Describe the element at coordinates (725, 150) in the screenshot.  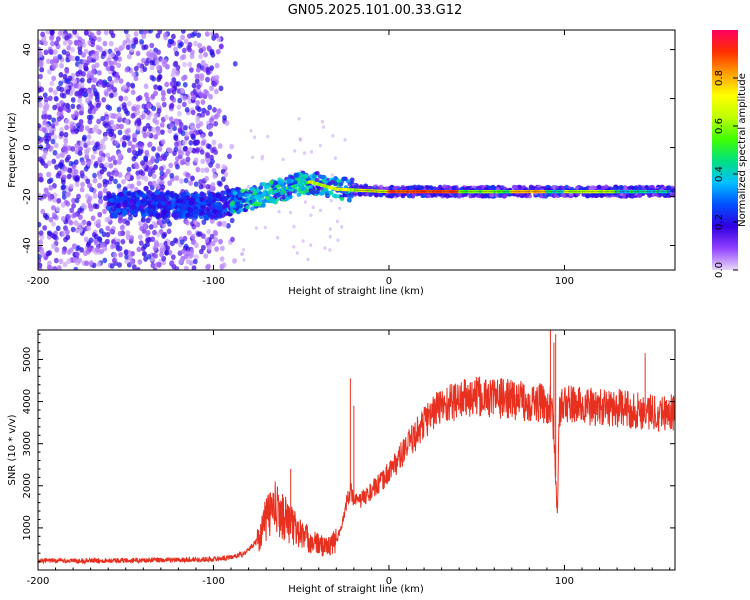
I see `colorbar-gradient` at that location.